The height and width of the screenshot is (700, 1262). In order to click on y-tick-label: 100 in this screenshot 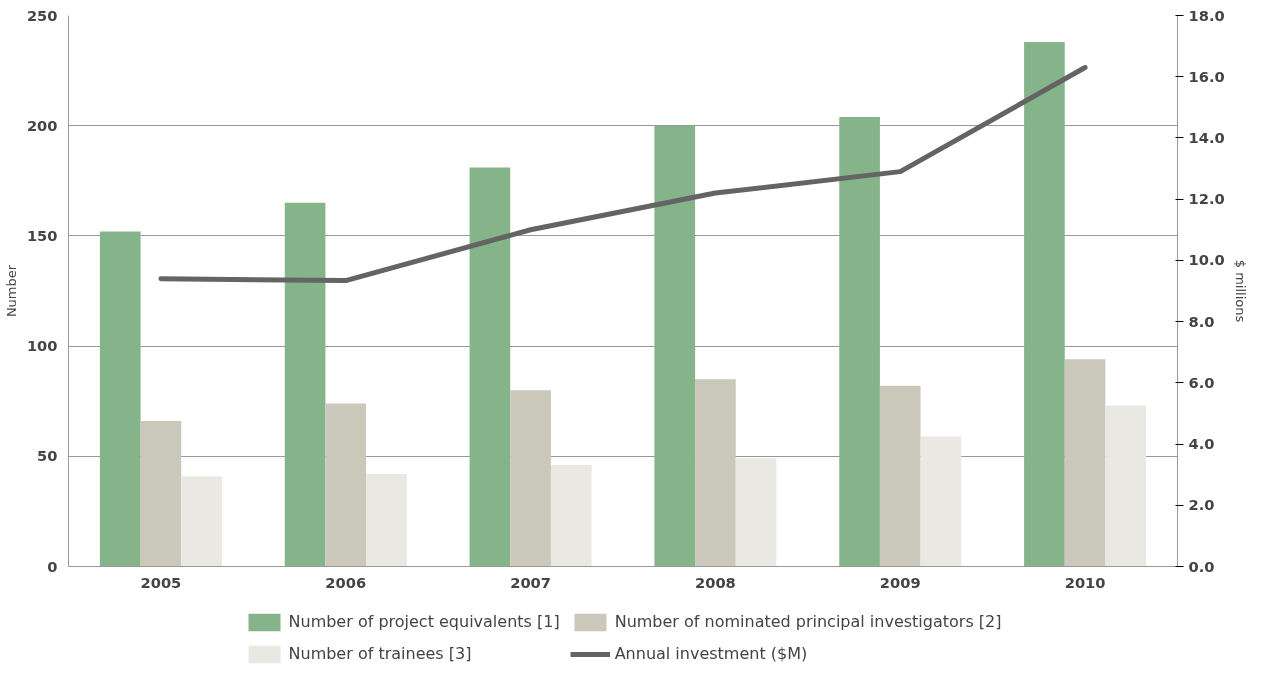, I will do `click(42, 346)`.